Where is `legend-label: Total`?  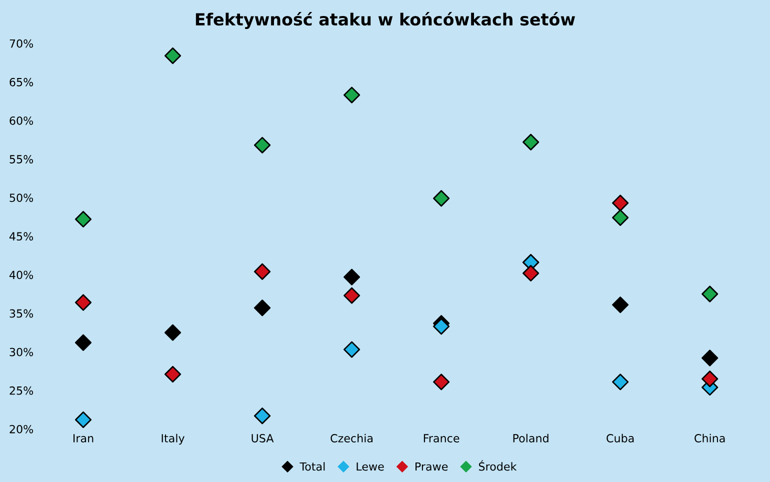 legend-label: Total is located at coordinates (312, 466).